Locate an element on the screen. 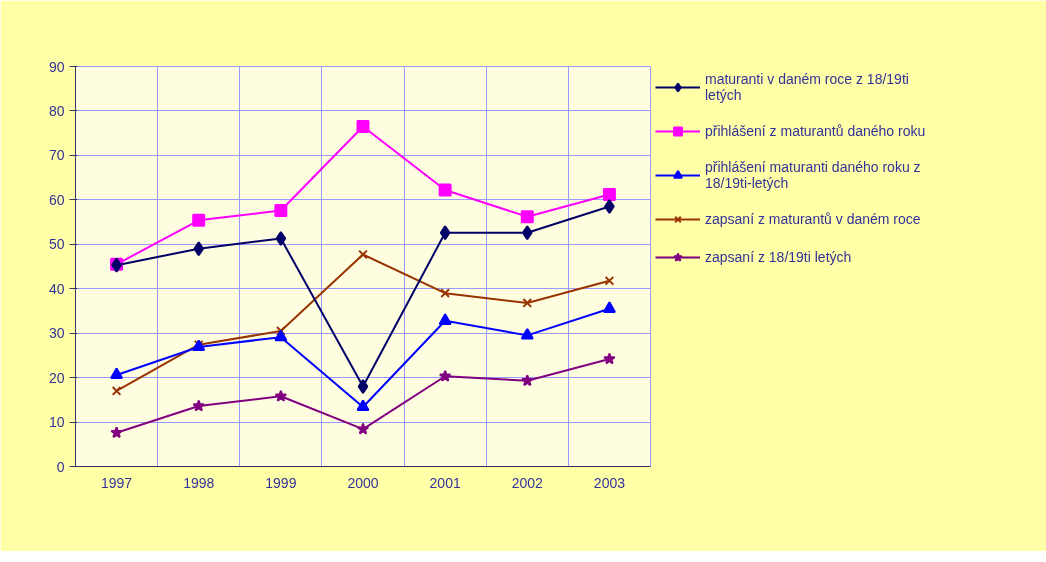 The height and width of the screenshot is (562, 1046). x-tick-label: 2001 is located at coordinates (445, 482).